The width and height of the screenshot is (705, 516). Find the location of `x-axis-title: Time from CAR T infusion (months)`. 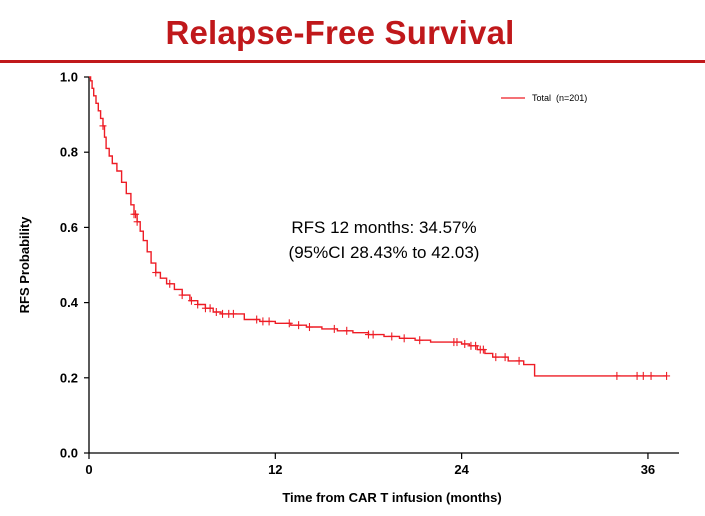

x-axis-title: Time from CAR T infusion (months) is located at coordinates (391, 497).